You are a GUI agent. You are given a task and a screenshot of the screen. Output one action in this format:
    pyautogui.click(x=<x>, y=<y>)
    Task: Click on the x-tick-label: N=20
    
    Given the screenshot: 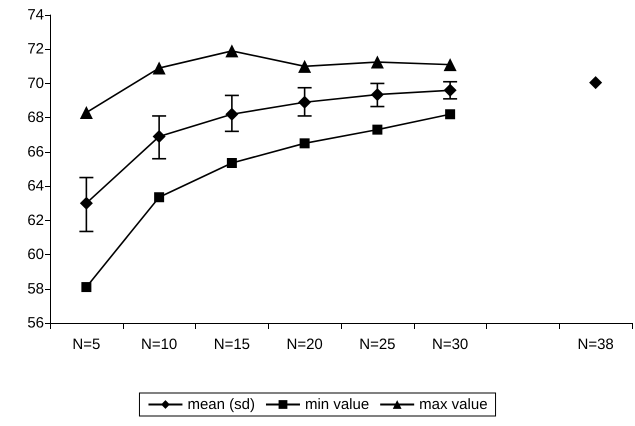 What is the action you would take?
    pyautogui.click(x=304, y=344)
    